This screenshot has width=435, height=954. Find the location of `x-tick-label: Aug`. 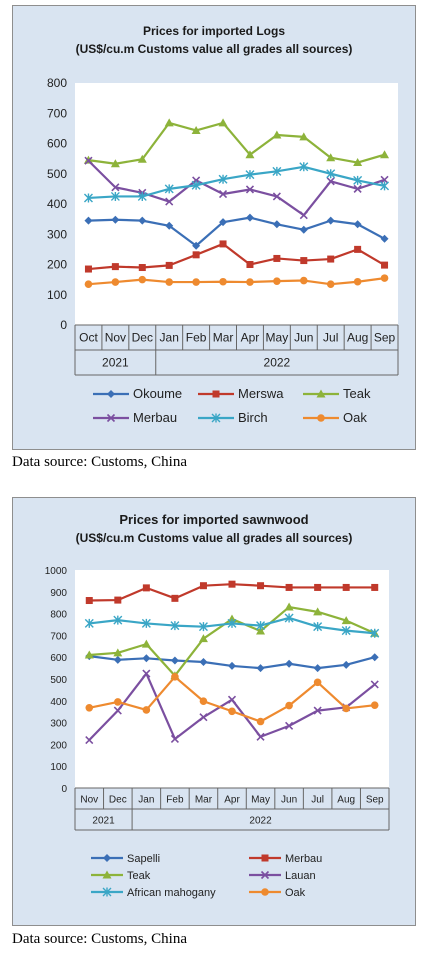

x-tick-label: Aug is located at coordinates (357, 338).